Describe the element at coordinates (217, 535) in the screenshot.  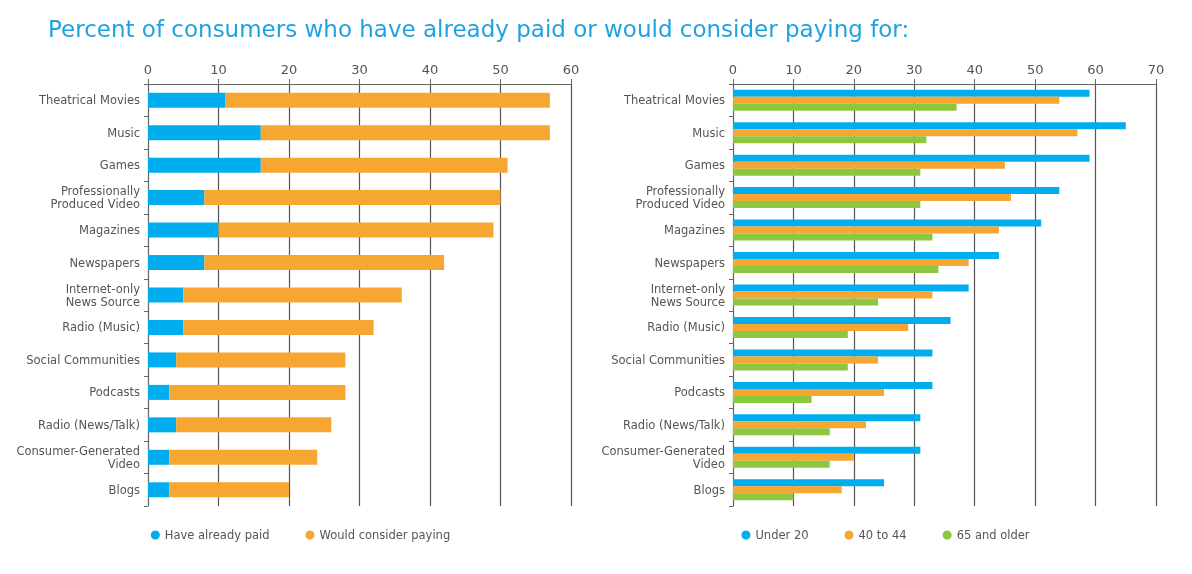
I see `legend-label: Have already paid` at that location.